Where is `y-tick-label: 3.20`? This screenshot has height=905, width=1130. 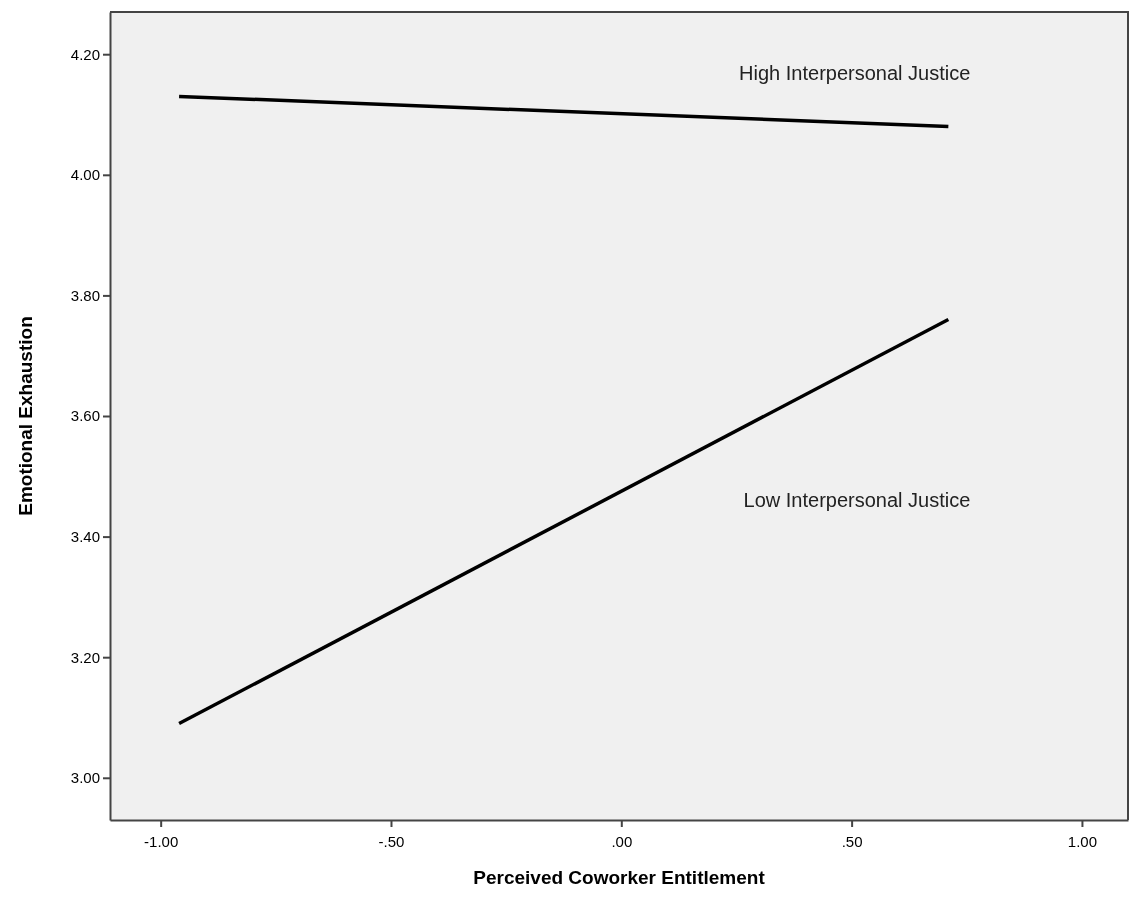
y-tick-label: 3.20 is located at coordinates (85, 657).